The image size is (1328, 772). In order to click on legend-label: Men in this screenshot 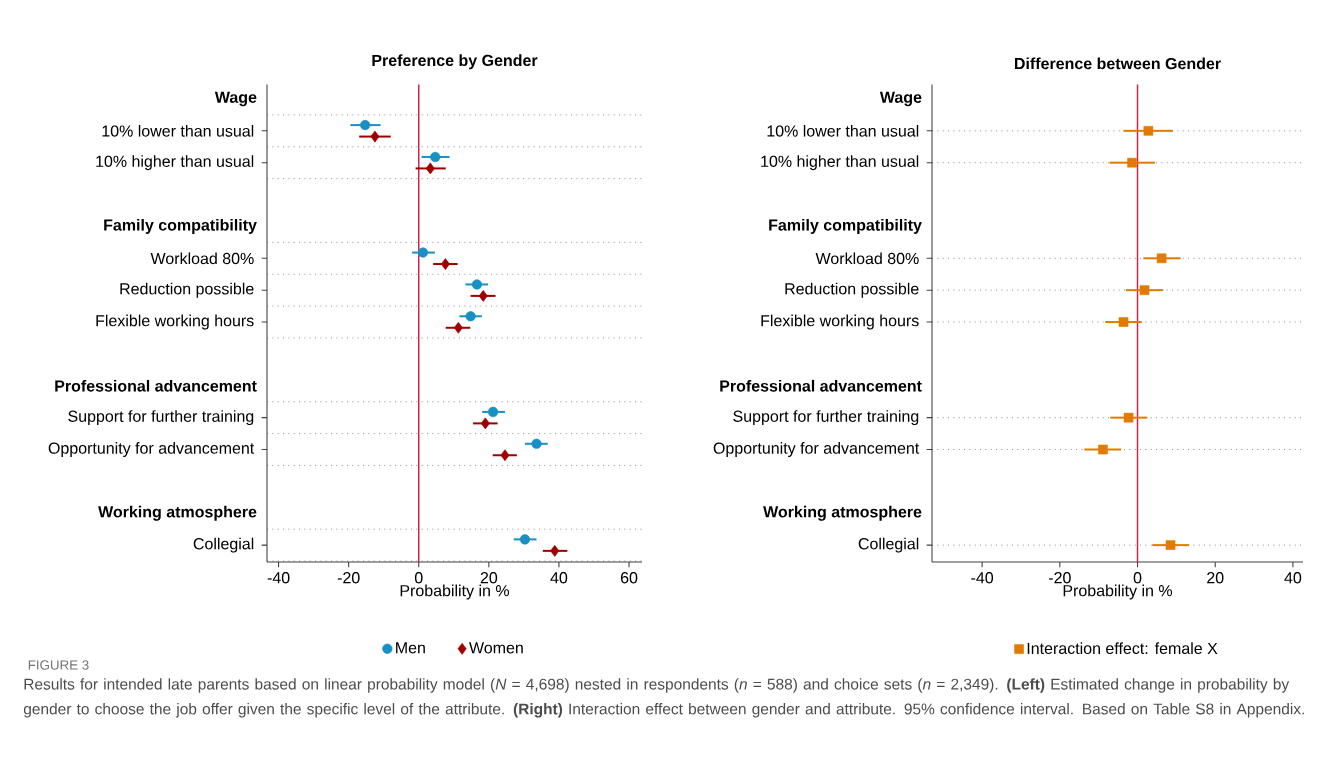, I will do `click(410, 648)`.